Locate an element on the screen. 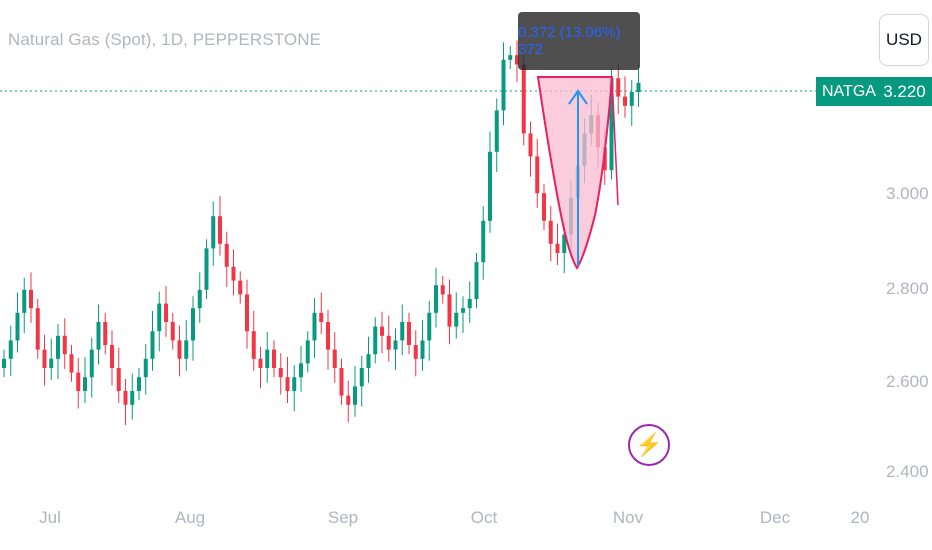  last-price-tag: 3.220 is located at coordinates (904, 91).